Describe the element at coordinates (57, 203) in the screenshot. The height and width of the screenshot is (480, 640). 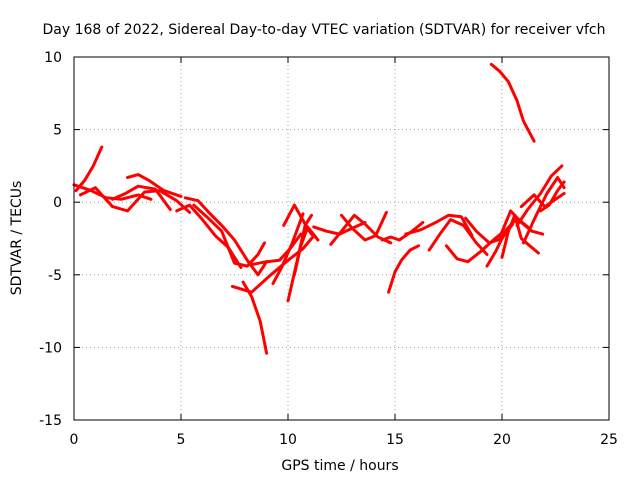
I see `y-tick-label: 0` at that location.